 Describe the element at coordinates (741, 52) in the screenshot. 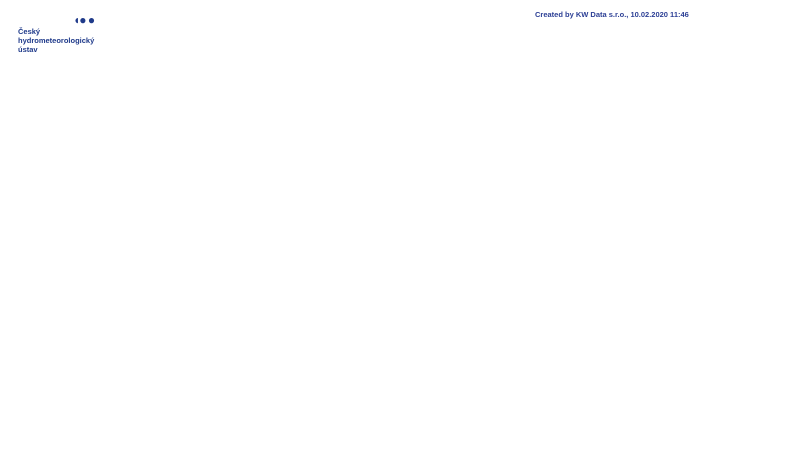

I see `y-tick-label: 45,0` at that location.